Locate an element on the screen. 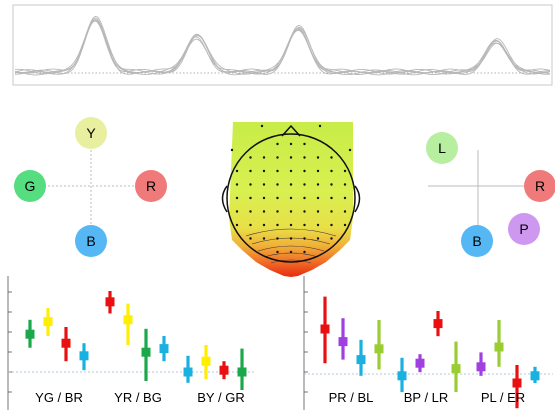 Image resolution: width=555 pixels, height=416 pixels. group-label: PL / ER is located at coordinates (503, 397).